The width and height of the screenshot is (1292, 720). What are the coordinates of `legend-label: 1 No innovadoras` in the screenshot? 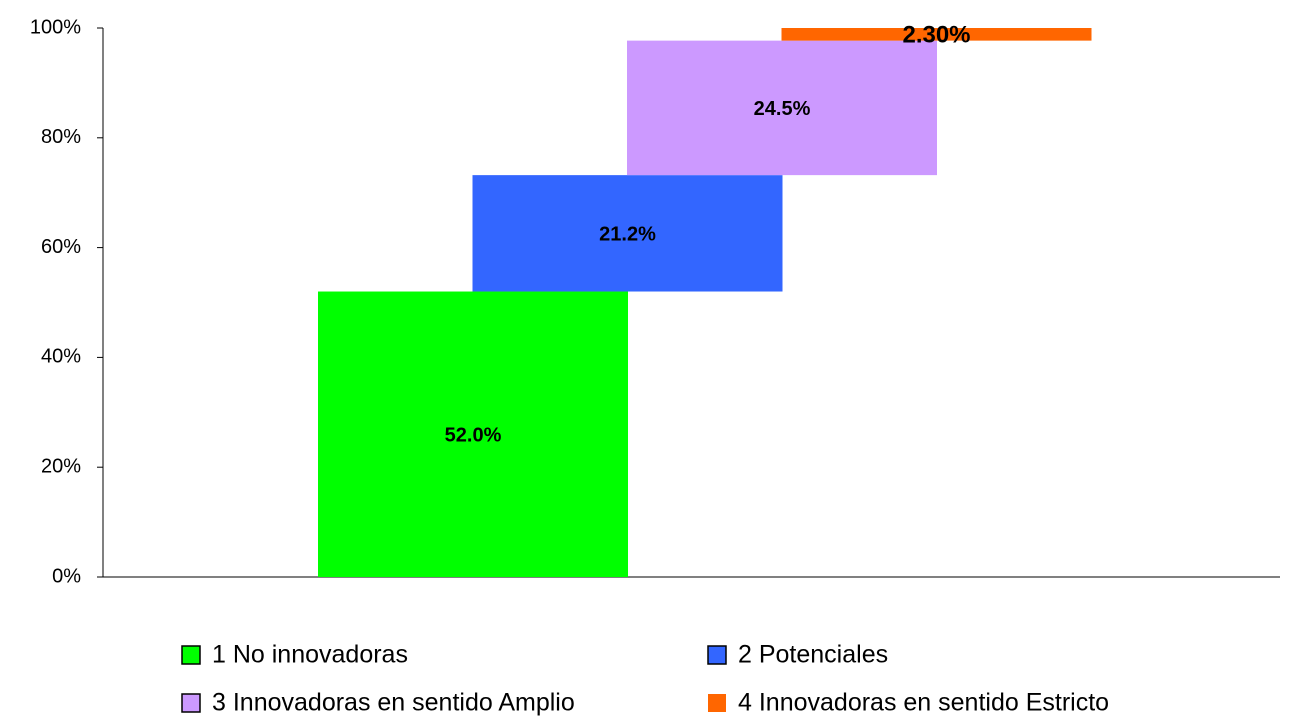 It's located at (310, 655).